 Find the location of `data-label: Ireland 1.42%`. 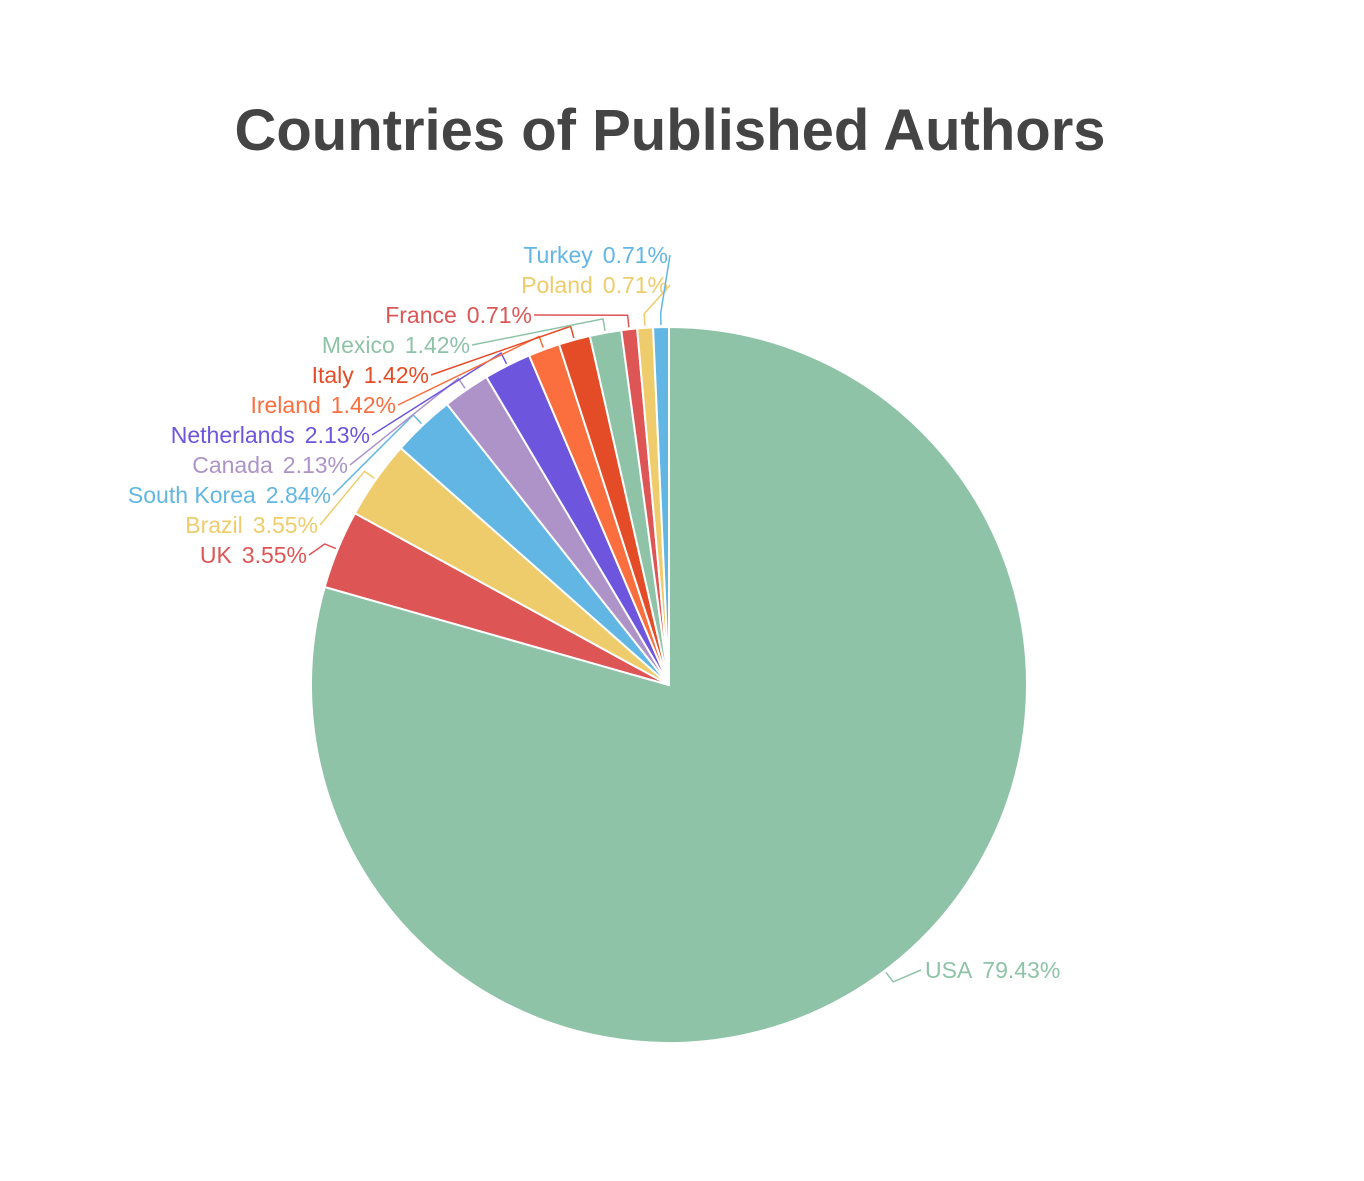

data-label: Ireland 1.42% is located at coordinates (323, 405).